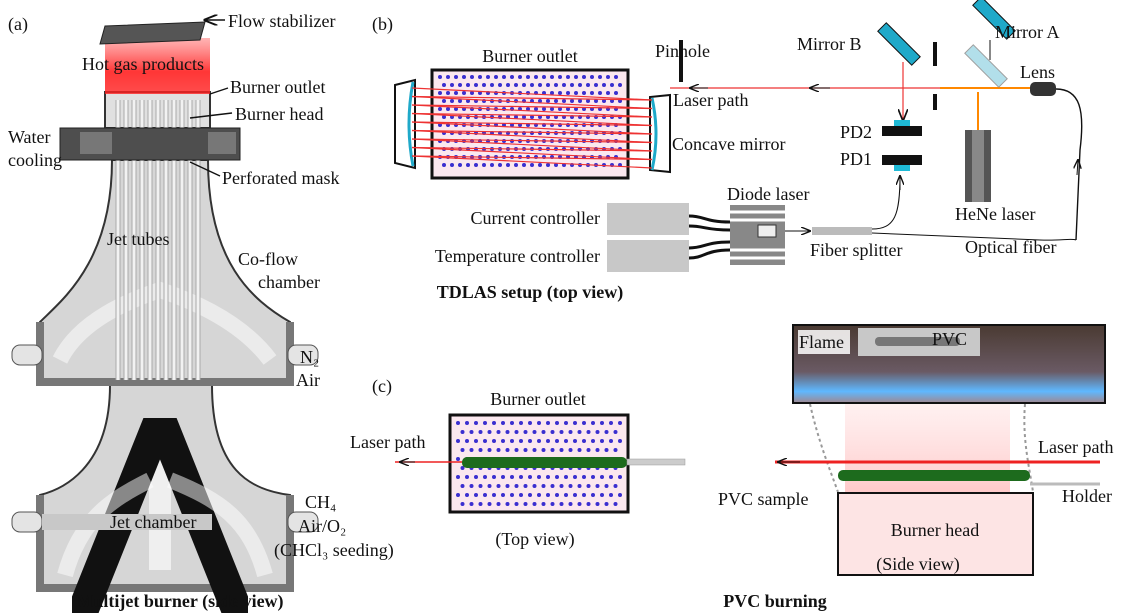  Describe the element at coordinates (382, 386) in the screenshot. I see `panel-label: (c)` at that location.